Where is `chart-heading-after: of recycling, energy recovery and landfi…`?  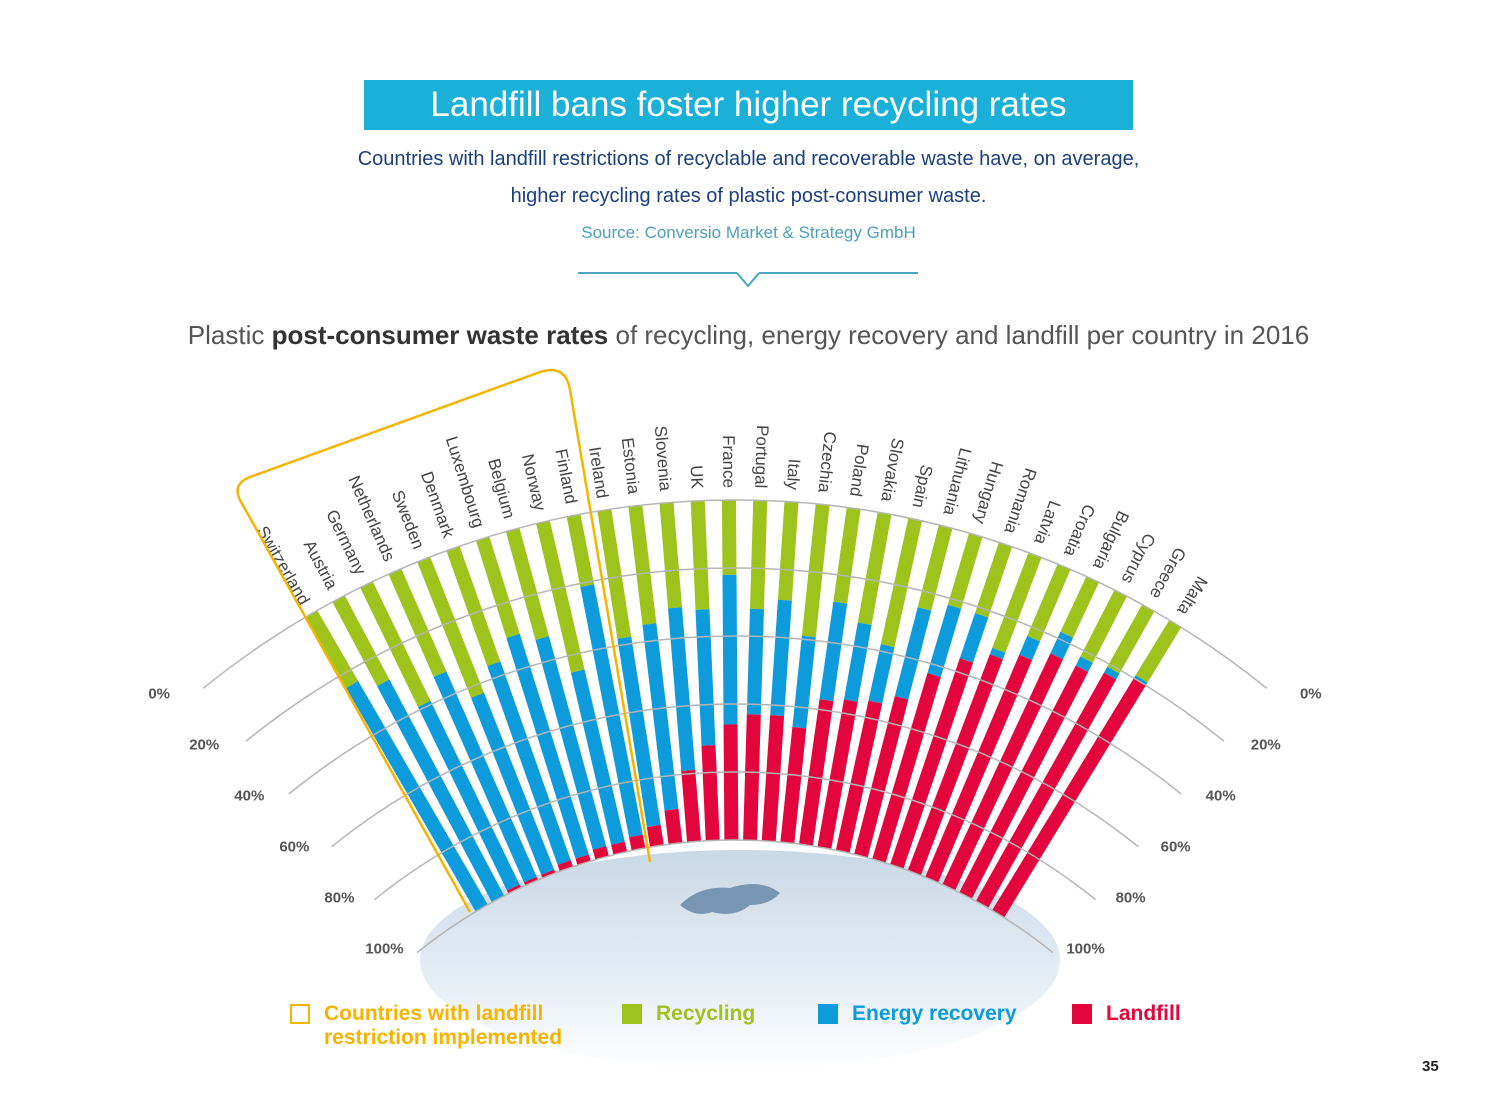
chart-heading-after: of recycling, energy recovery and landfi… is located at coordinates (959, 335).